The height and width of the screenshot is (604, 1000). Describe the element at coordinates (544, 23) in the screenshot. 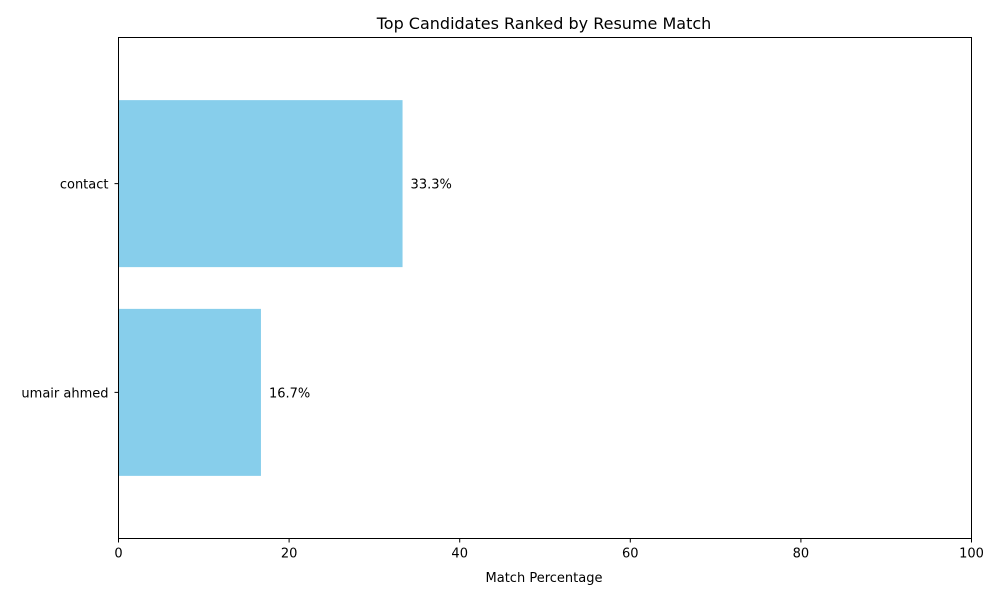

I see `chart-title: Top Candidates Ranked by Resume Match` at that location.